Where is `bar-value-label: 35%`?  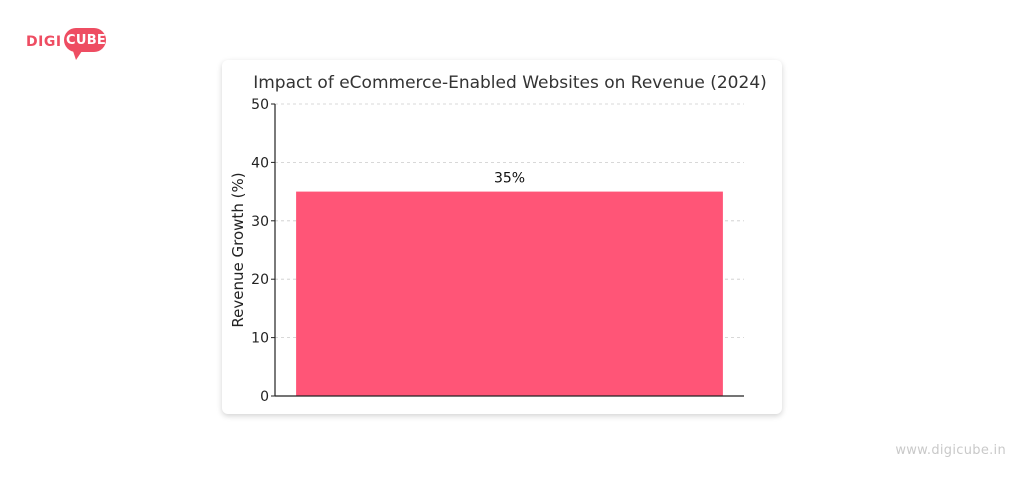 bar-value-label: 35% is located at coordinates (509, 179).